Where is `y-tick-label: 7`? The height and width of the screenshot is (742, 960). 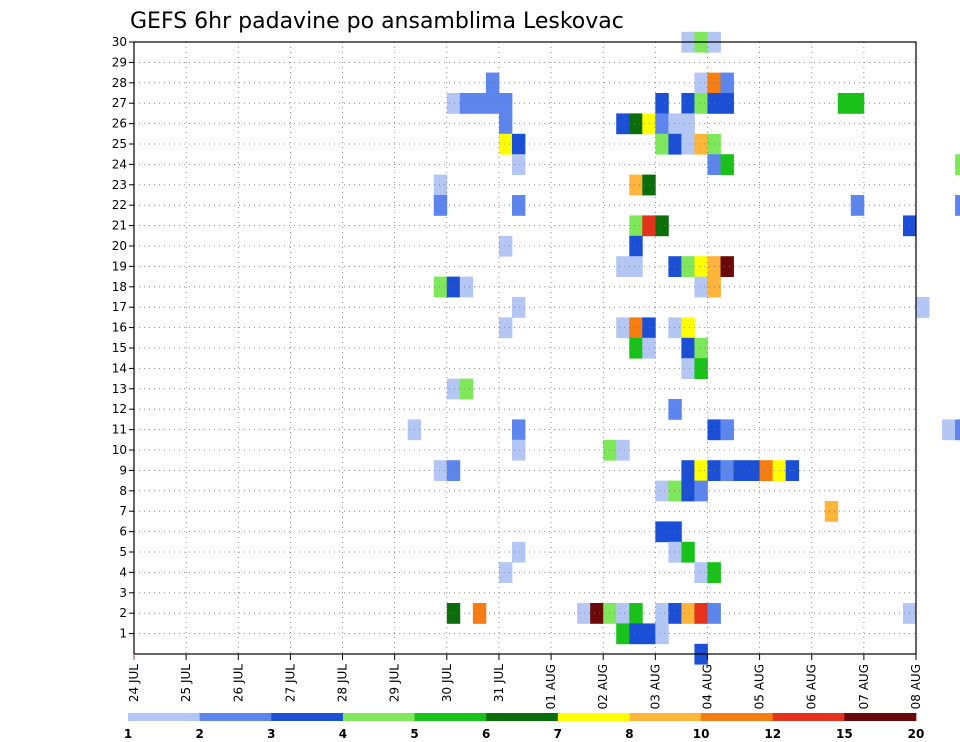 y-tick-label: 7 is located at coordinates (123, 511).